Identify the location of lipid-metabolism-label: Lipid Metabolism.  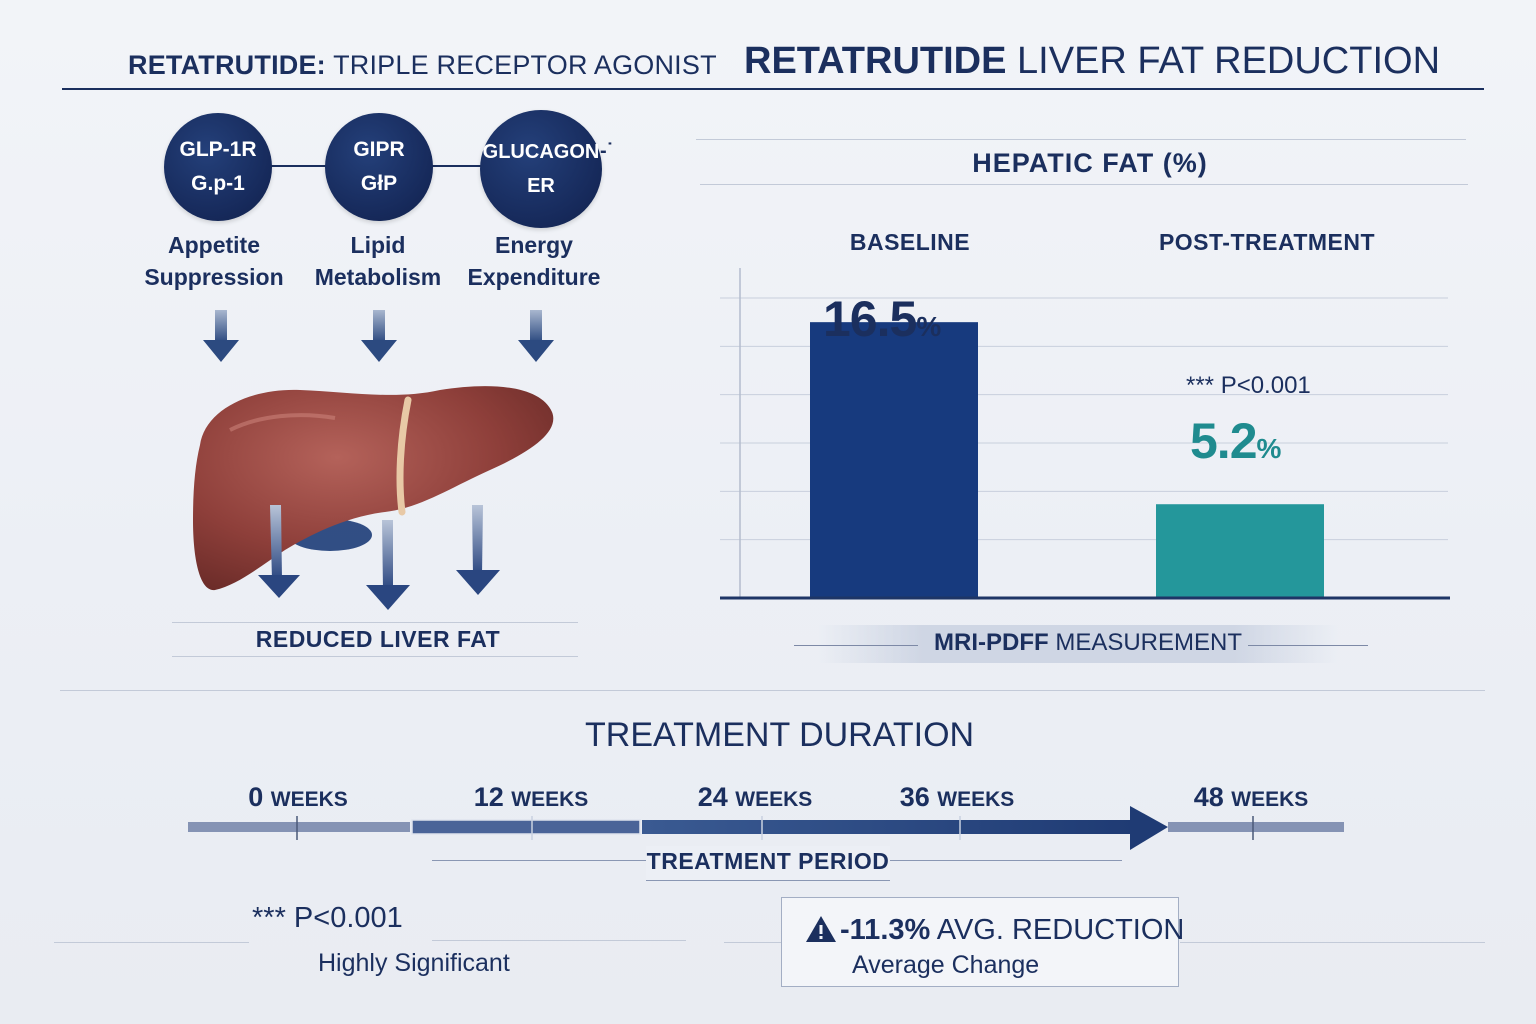
(378, 261).